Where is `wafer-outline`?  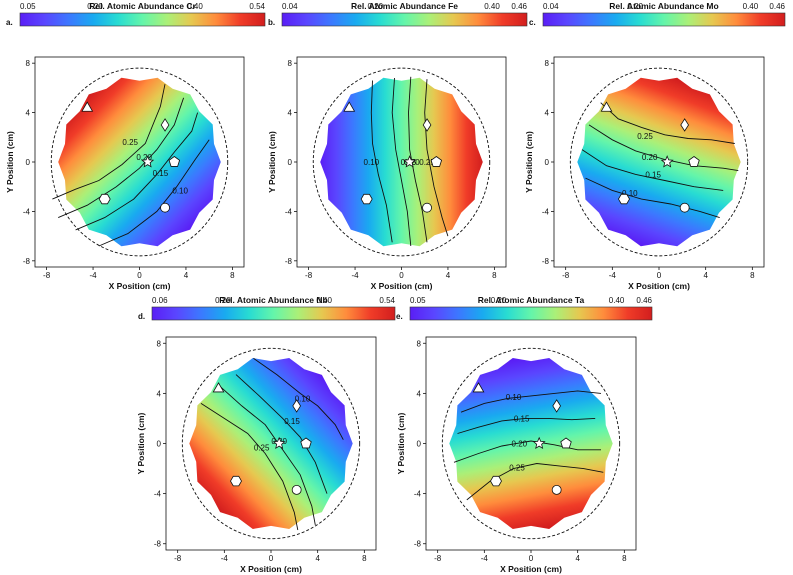
wafer-outline is located at coordinates (139, 162).